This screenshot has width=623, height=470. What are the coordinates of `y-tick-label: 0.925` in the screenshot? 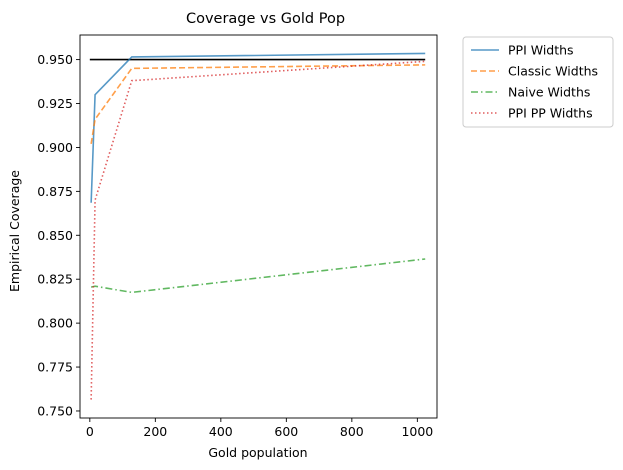 It's located at (55, 103).